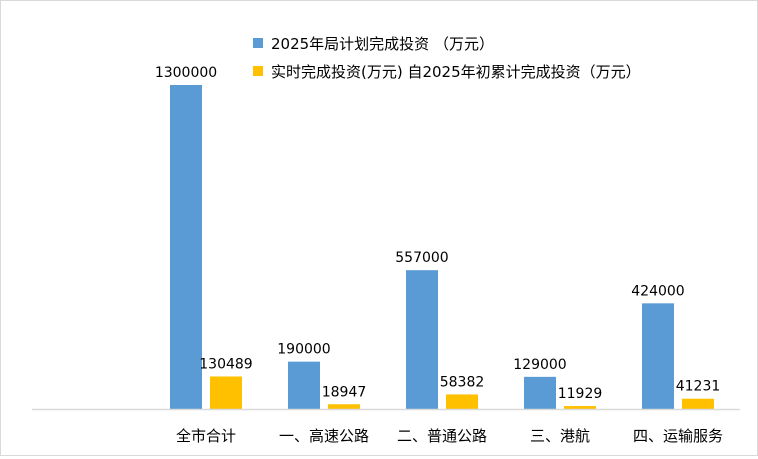 The height and width of the screenshot is (459, 758). Describe the element at coordinates (580, 394) in the screenshot. I see `data-label: 11929` at that location.